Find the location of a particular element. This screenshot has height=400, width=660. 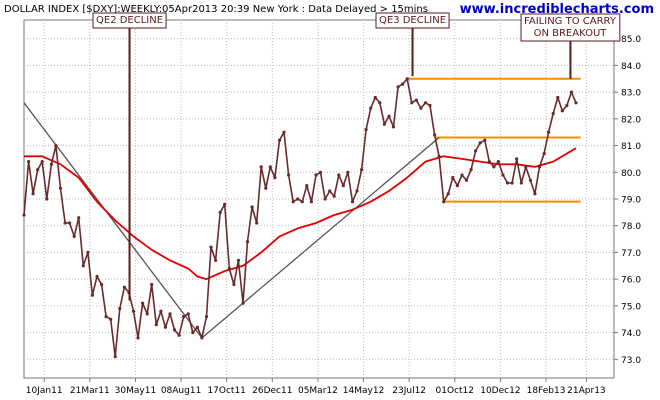

x-tick-label: 17Oct11 is located at coordinates (226, 391).